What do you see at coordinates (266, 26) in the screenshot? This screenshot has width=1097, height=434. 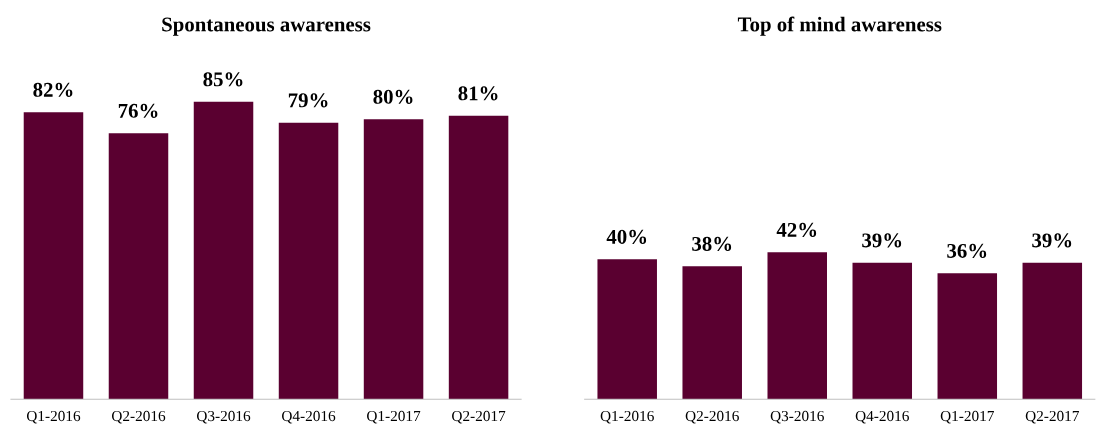 I see `chart-title: Spontaneous awareness` at bounding box center [266, 26].